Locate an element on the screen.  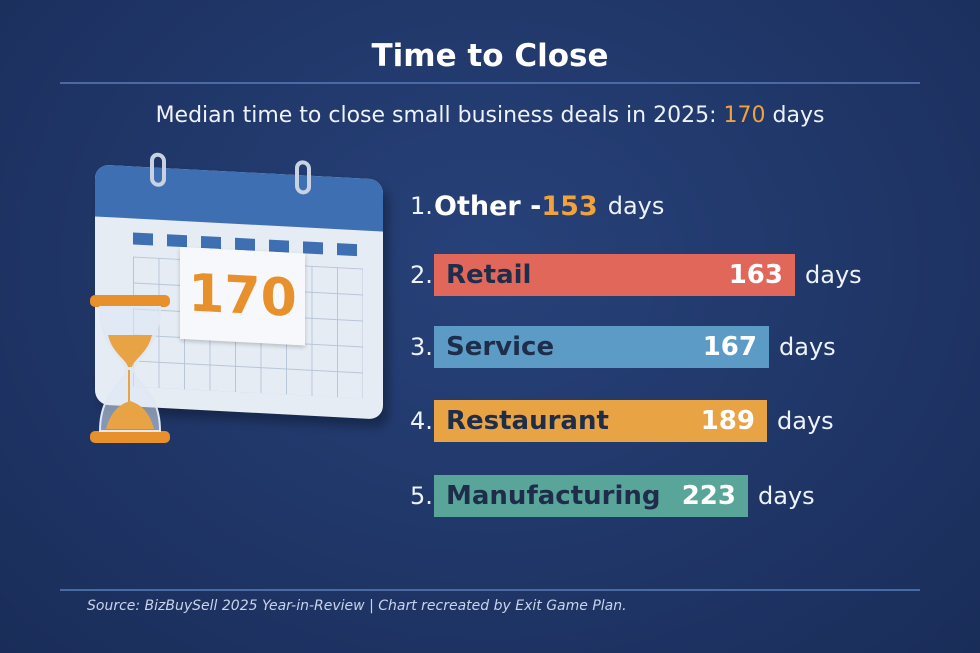
page-title: Time to Close is located at coordinates (490, 56).